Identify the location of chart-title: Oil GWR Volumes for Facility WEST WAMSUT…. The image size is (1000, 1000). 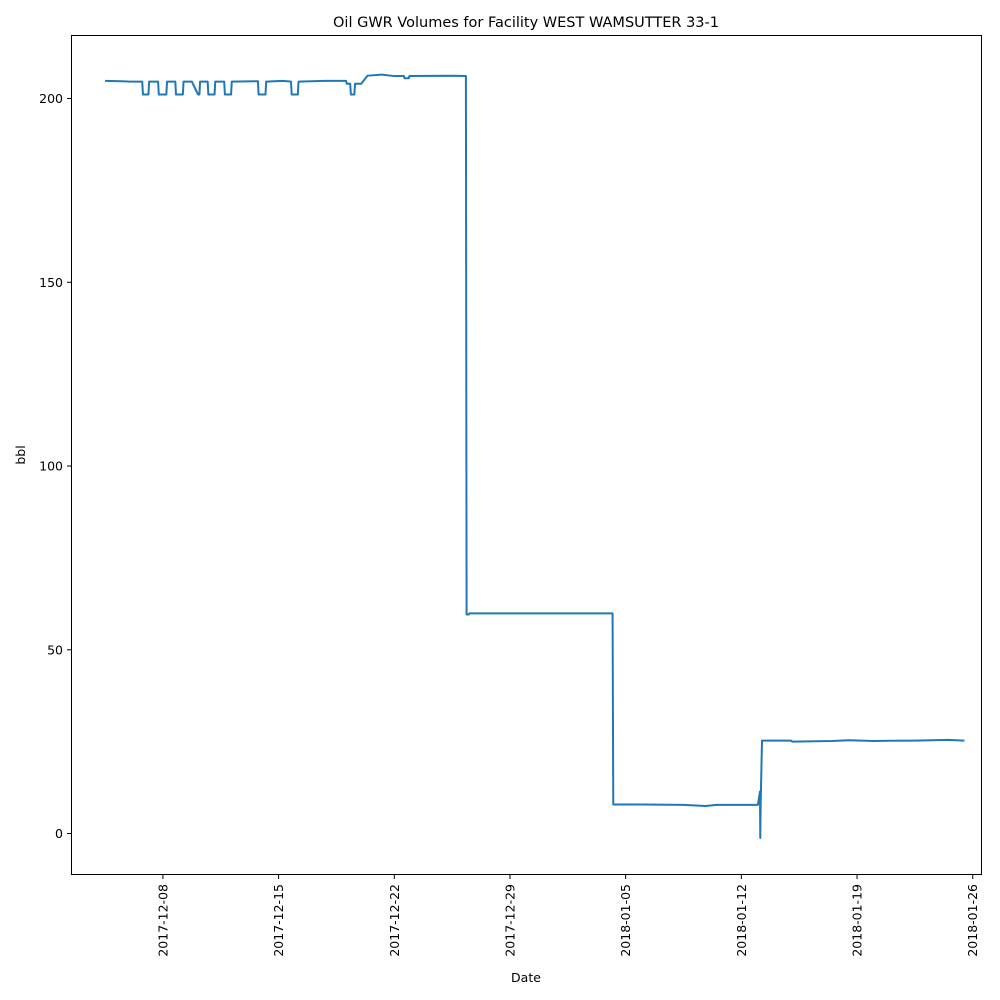
(526, 23).